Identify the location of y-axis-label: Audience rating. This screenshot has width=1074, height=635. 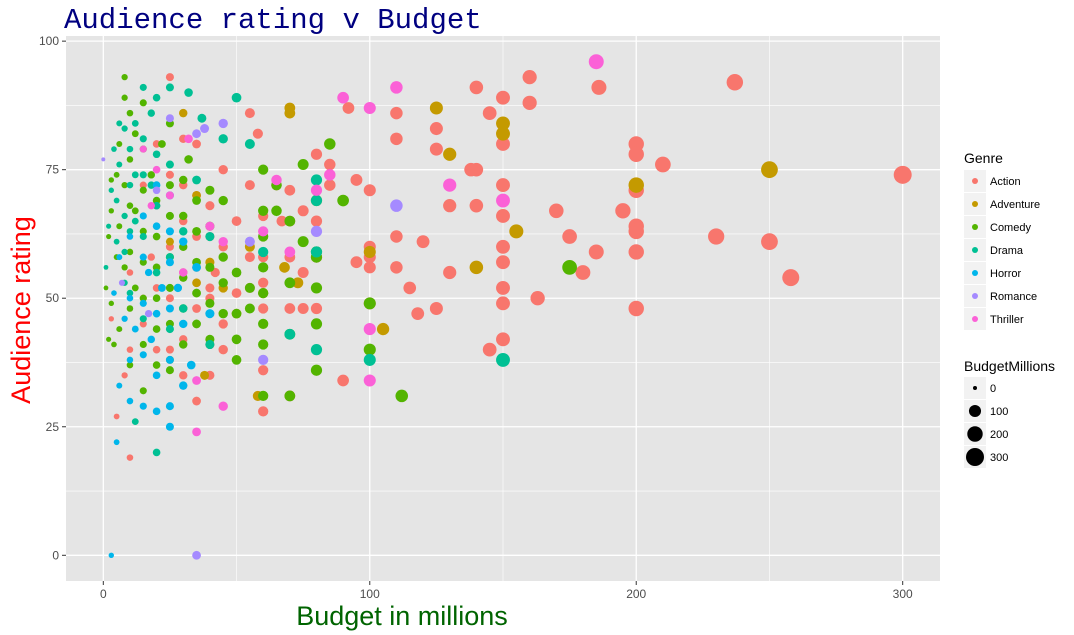
(21, 310).